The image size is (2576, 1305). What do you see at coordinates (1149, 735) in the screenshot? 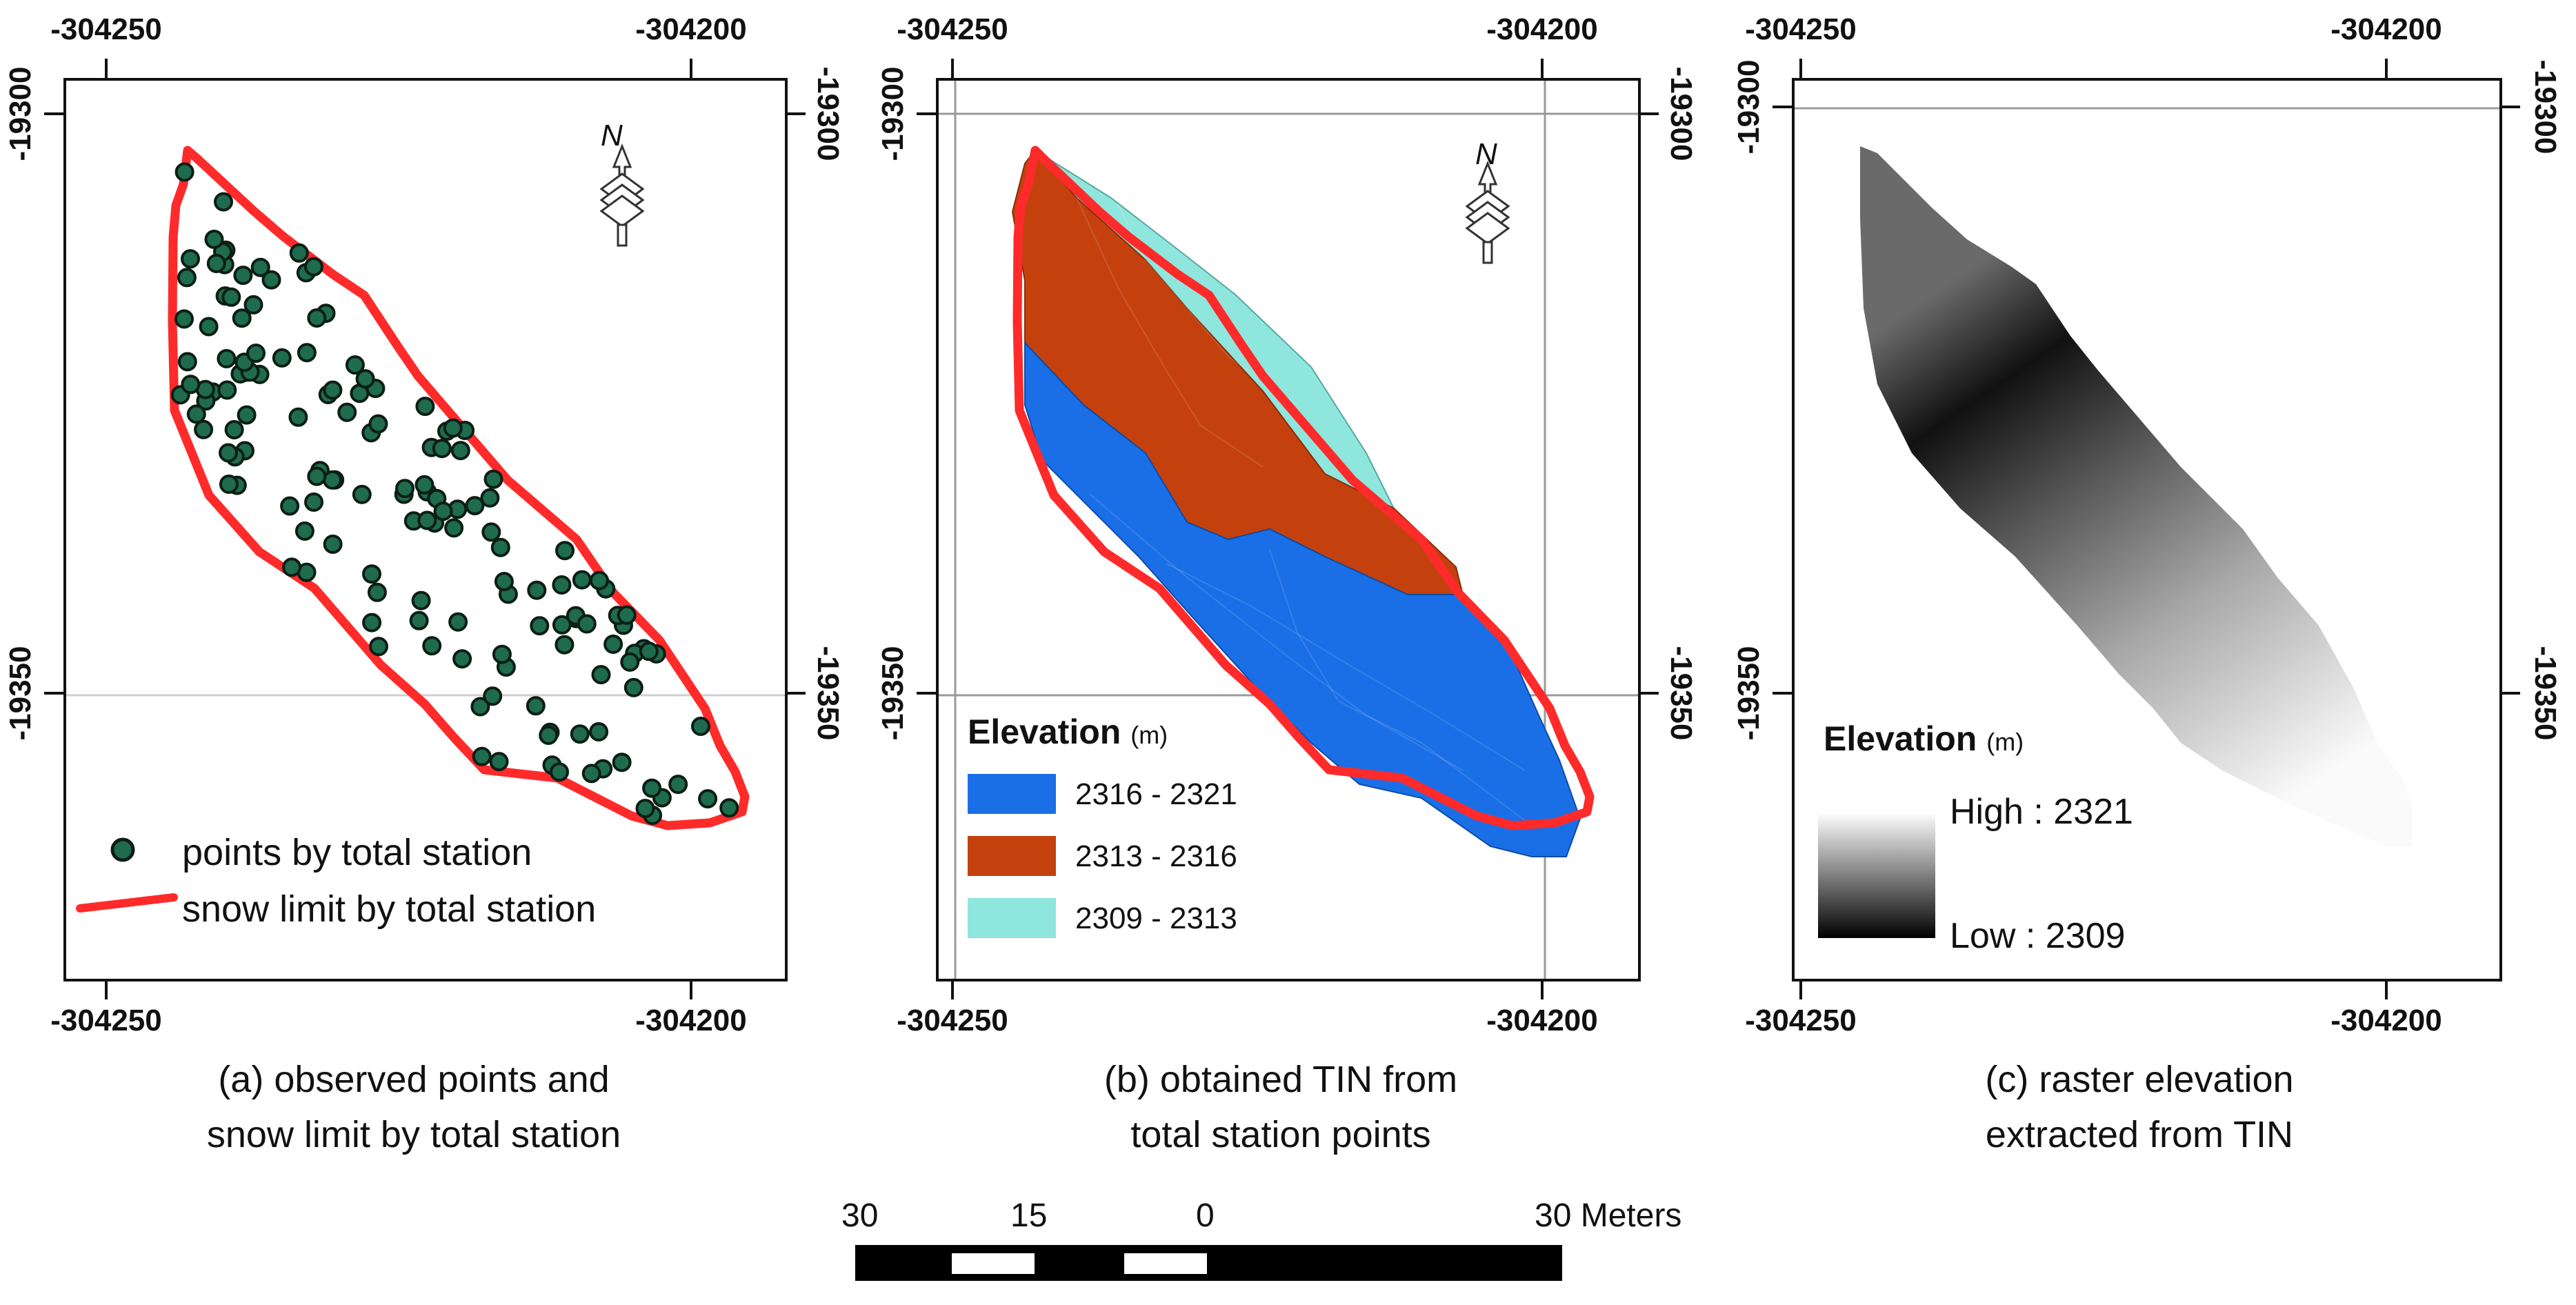
I see `legend-unit: (m)` at bounding box center [1149, 735].